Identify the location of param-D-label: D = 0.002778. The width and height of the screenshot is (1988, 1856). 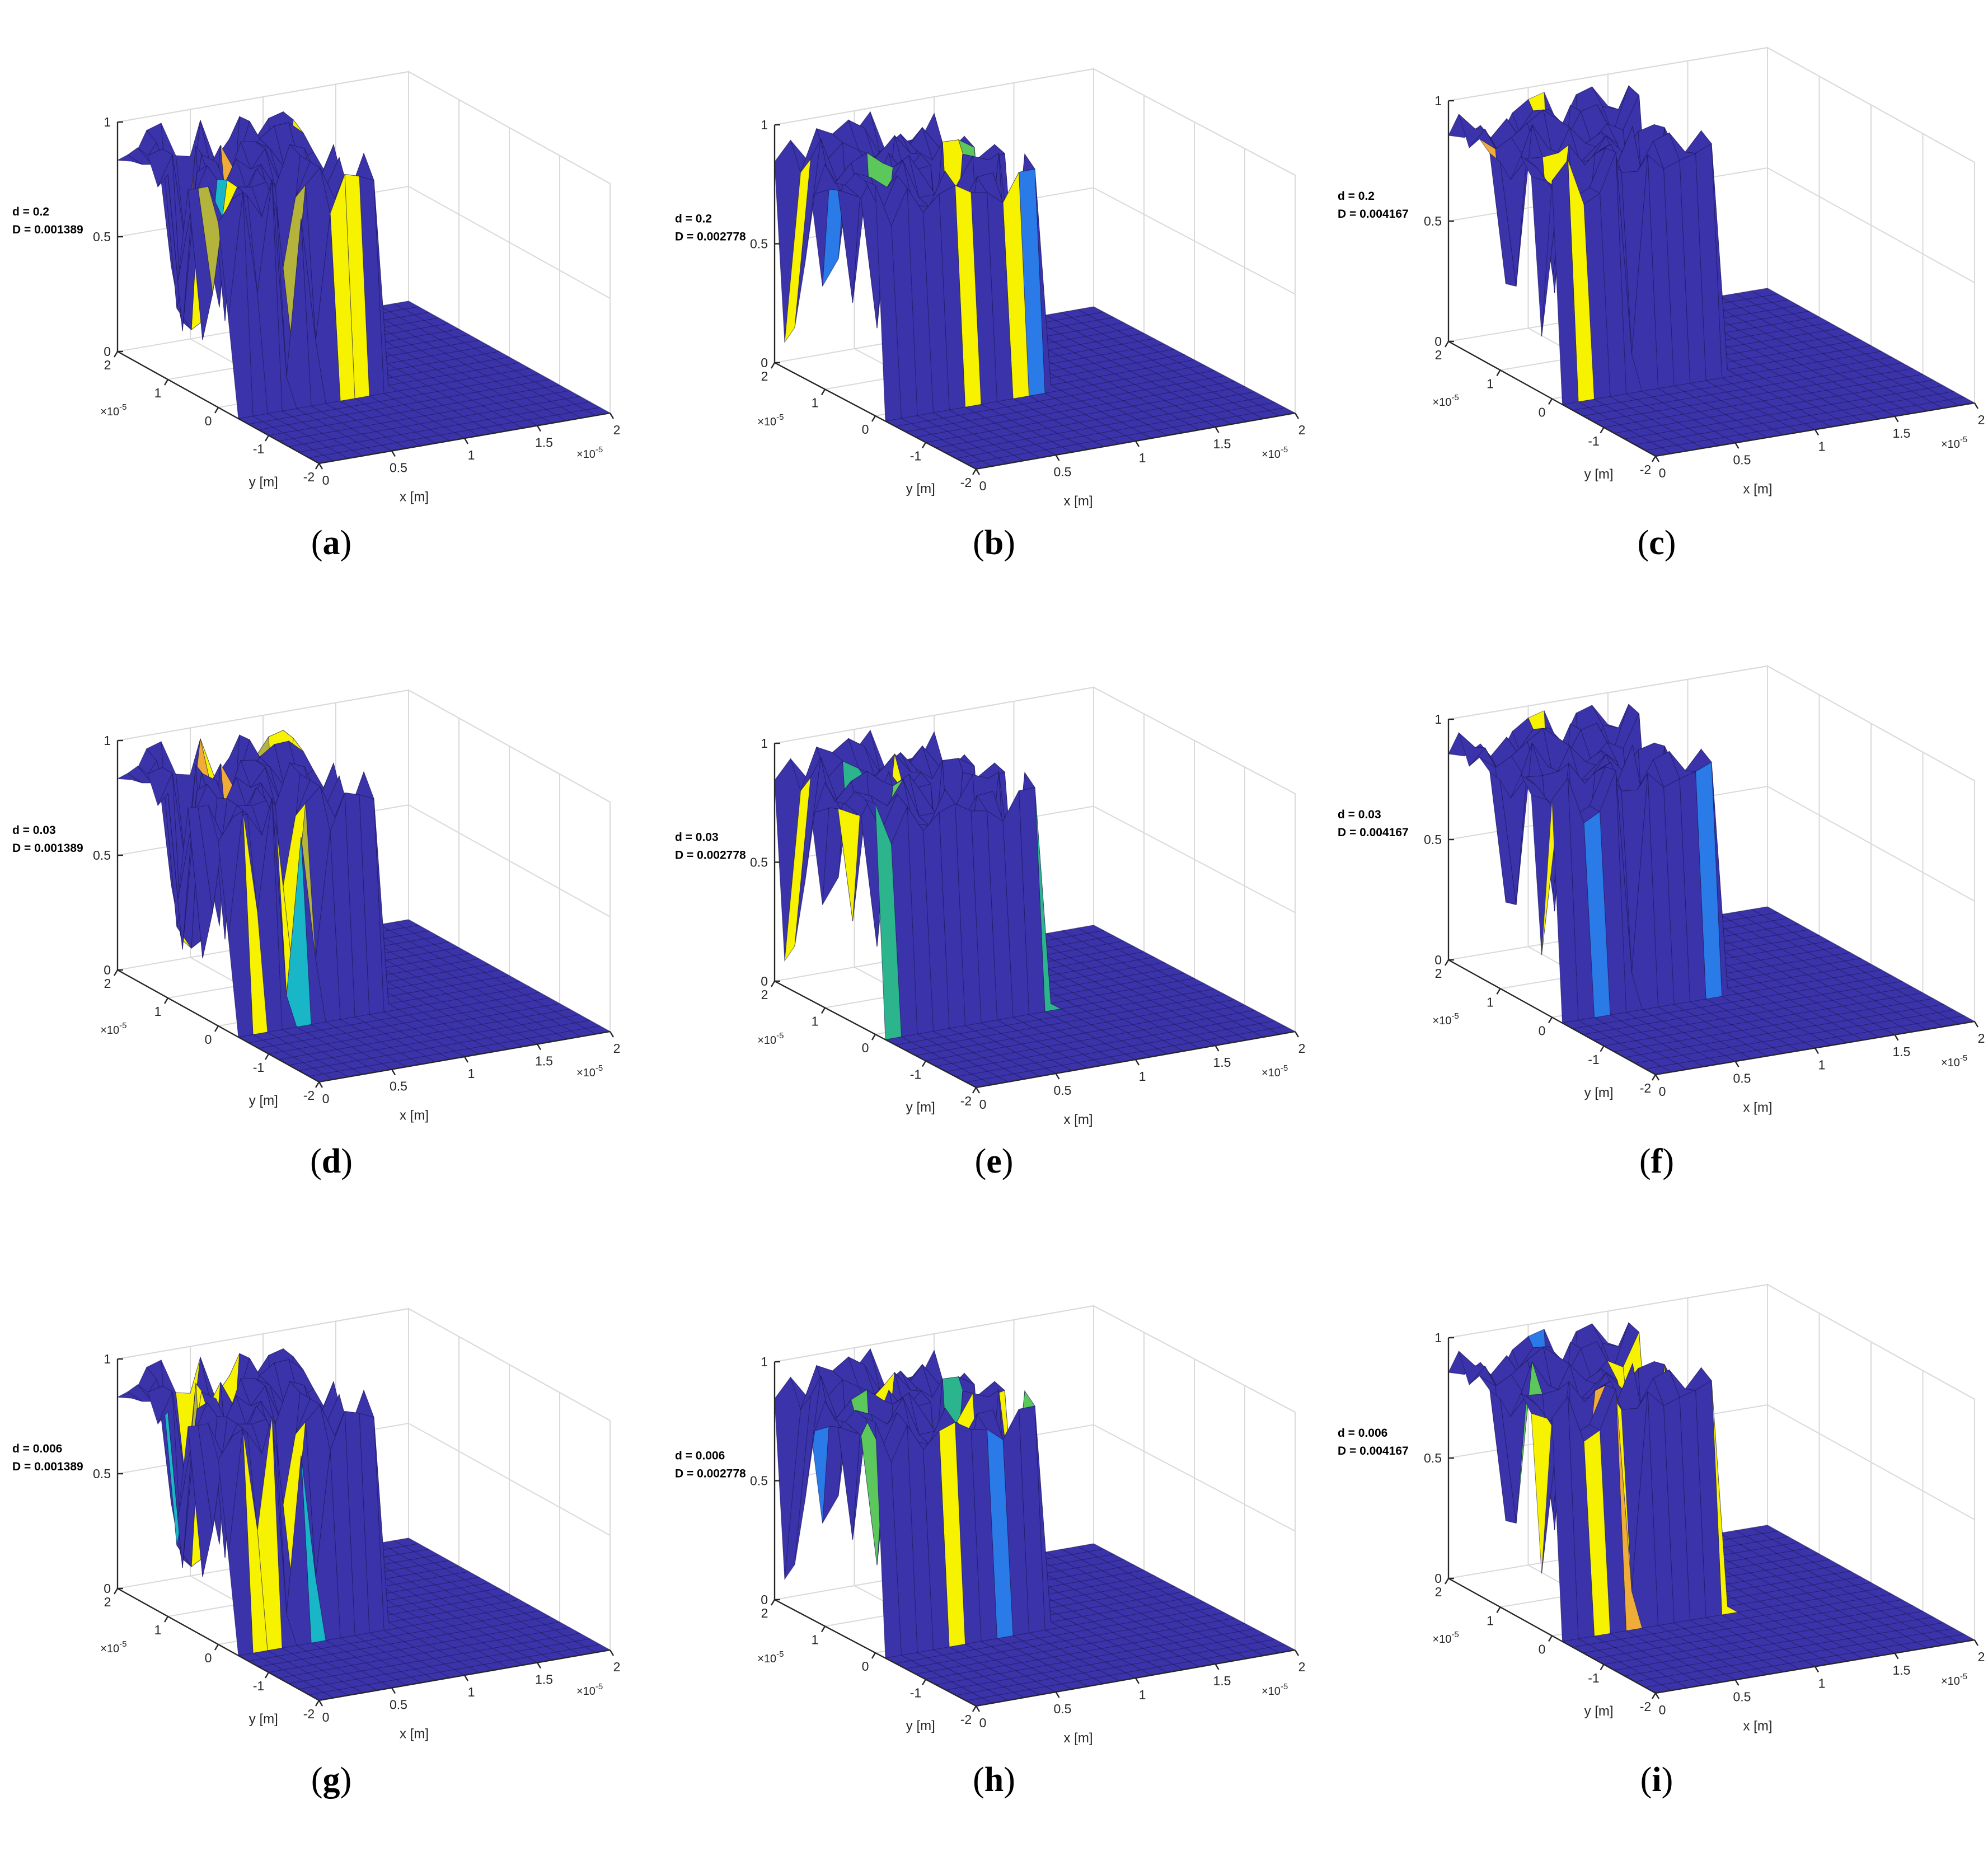
(710, 1474).